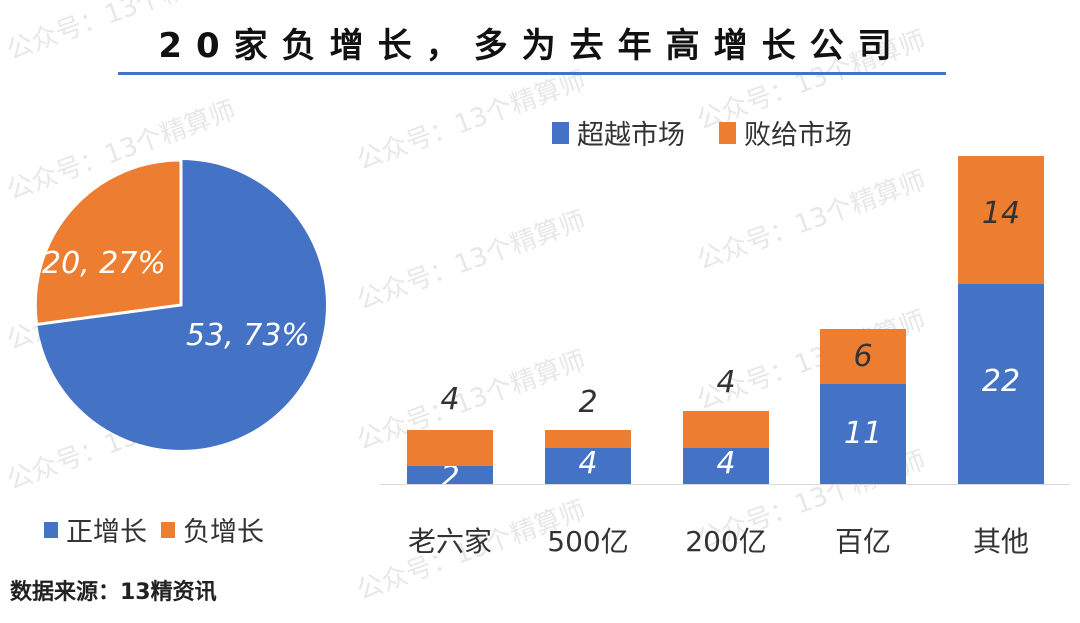  Describe the element at coordinates (1000, 541) in the screenshot. I see `x-tick-label: 其他` at that location.